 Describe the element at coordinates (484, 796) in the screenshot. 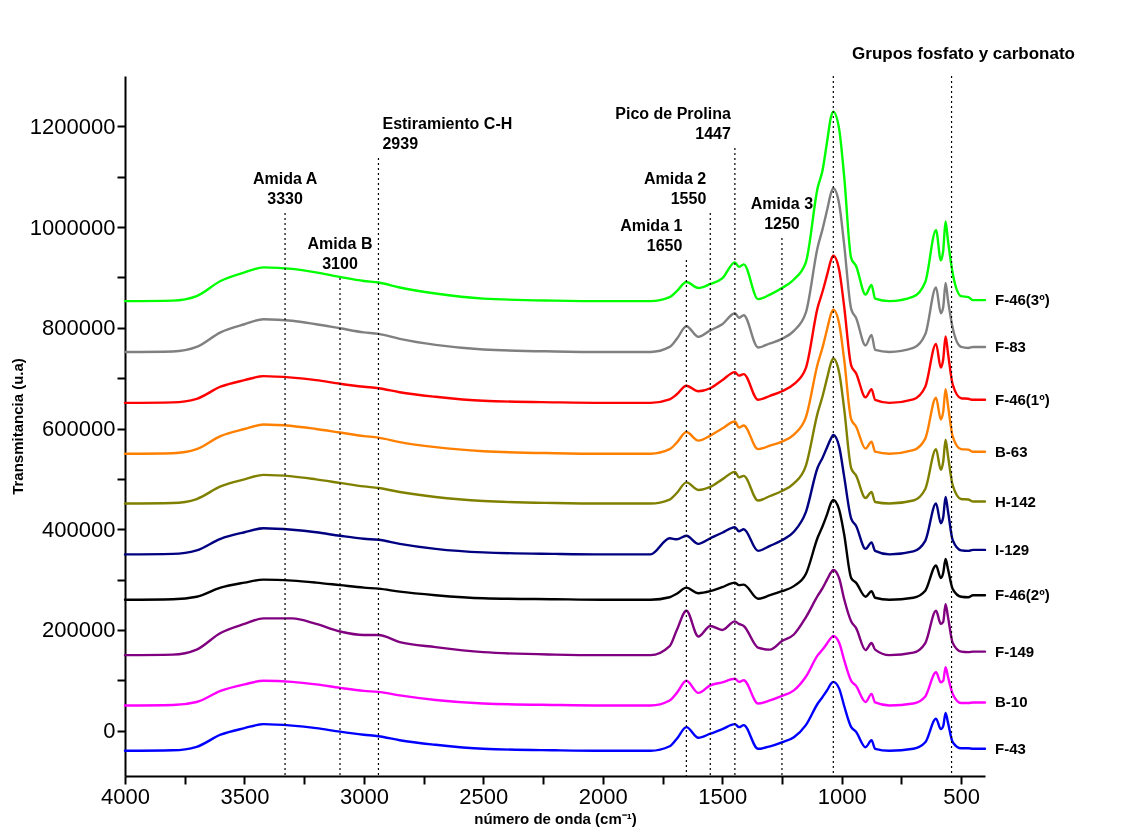

I see `x-tick-label: 2500` at that location.